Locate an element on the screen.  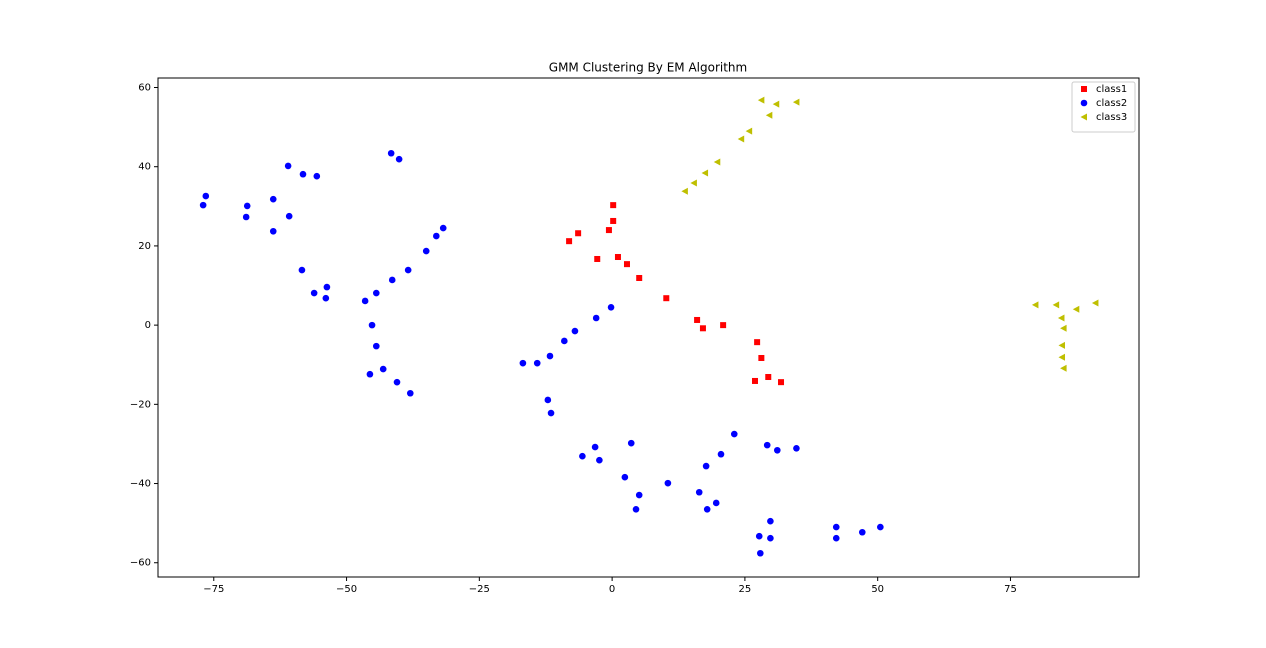
y-tick-label: −60 is located at coordinates (140, 563).